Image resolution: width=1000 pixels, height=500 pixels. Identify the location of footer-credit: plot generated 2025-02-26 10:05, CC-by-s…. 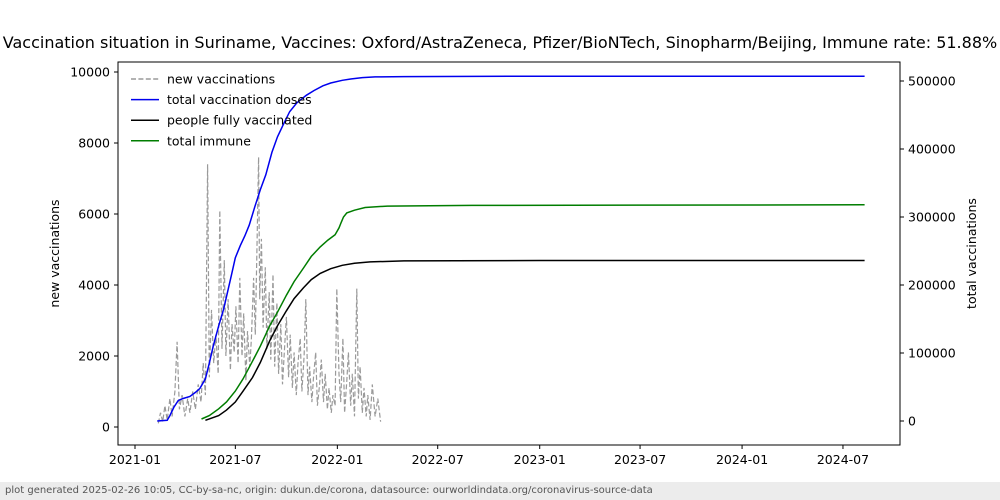
(500, 491).